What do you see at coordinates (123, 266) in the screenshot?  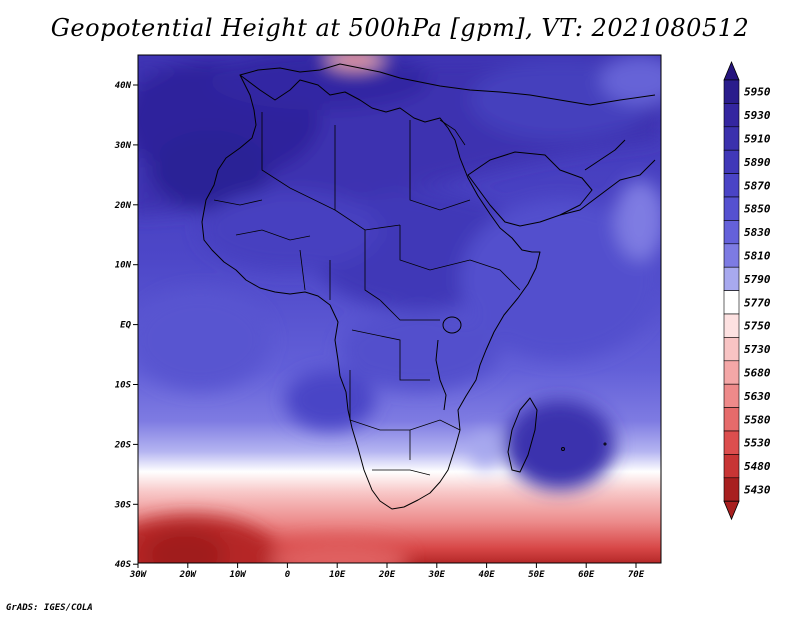 I see `lat-tick-label: 10N` at bounding box center [123, 266].